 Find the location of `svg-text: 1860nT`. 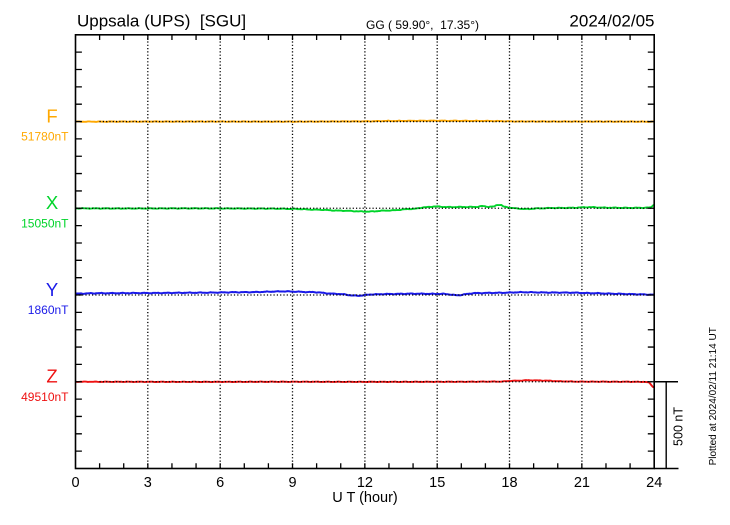

svg-text: 1860nT is located at coordinates (48, 310).